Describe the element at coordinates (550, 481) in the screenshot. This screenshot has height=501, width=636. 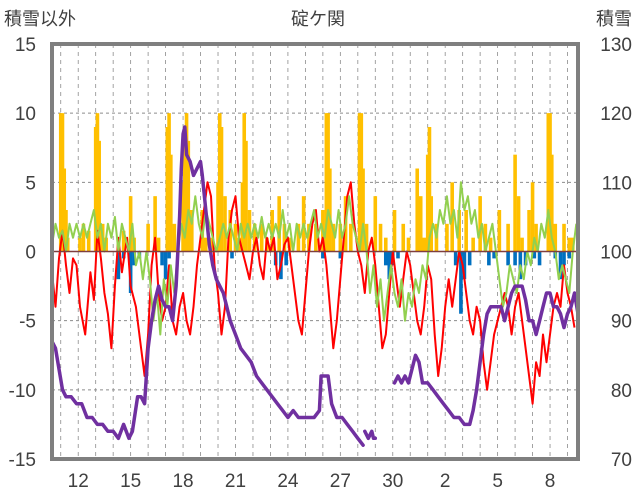
I see `x-tick-label: 8` at that location.